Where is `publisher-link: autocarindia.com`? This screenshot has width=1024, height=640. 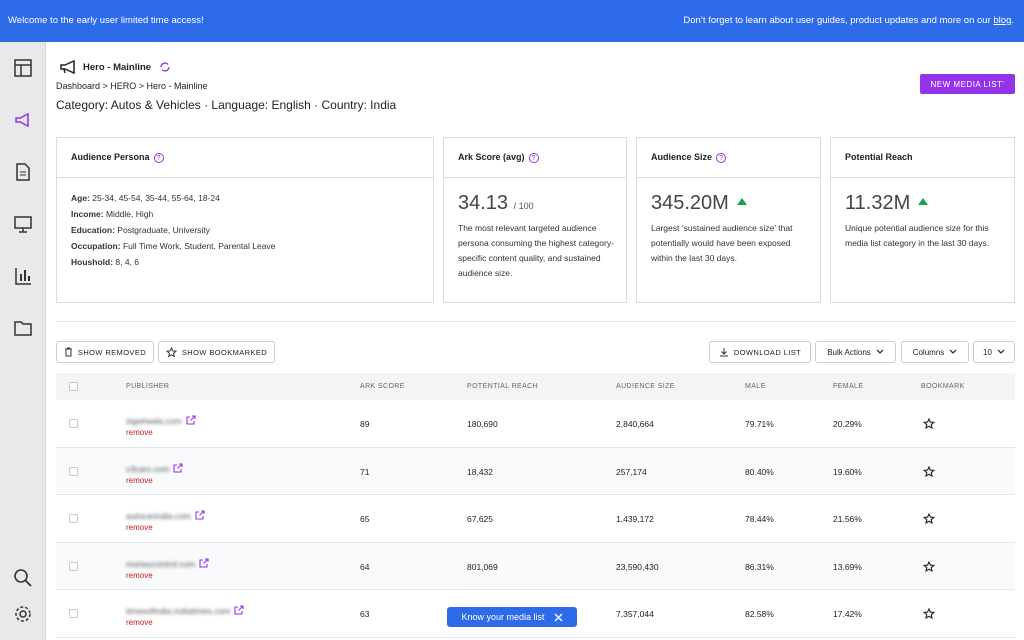
publisher-link: autocarindia.com is located at coordinates (165, 516).